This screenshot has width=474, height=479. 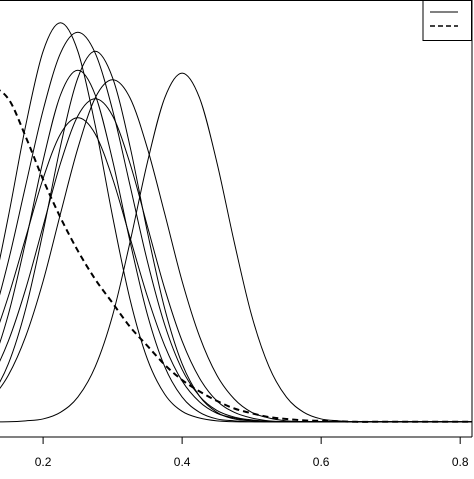 What do you see at coordinates (182, 462) in the screenshot?
I see `x-tick-label: 0.4` at bounding box center [182, 462].